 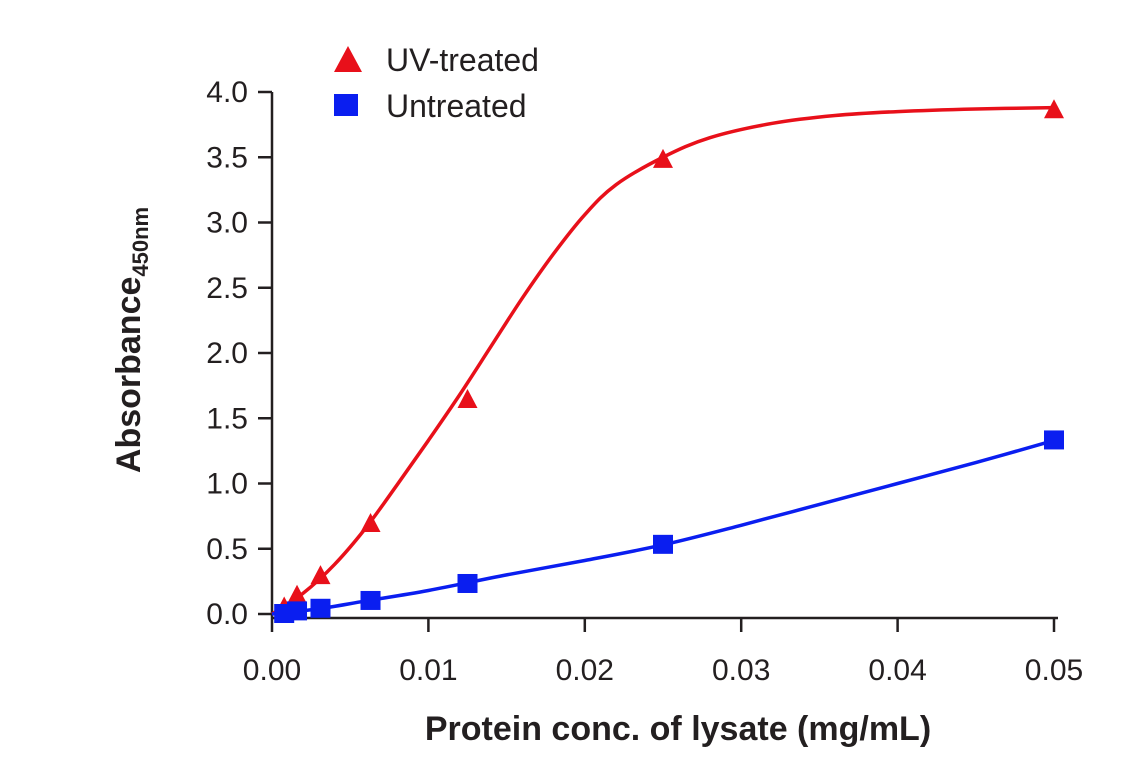 What do you see at coordinates (227, 92) in the screenshot?
I see `y-tick-label: 4.0` at bounding box center [227, 92].